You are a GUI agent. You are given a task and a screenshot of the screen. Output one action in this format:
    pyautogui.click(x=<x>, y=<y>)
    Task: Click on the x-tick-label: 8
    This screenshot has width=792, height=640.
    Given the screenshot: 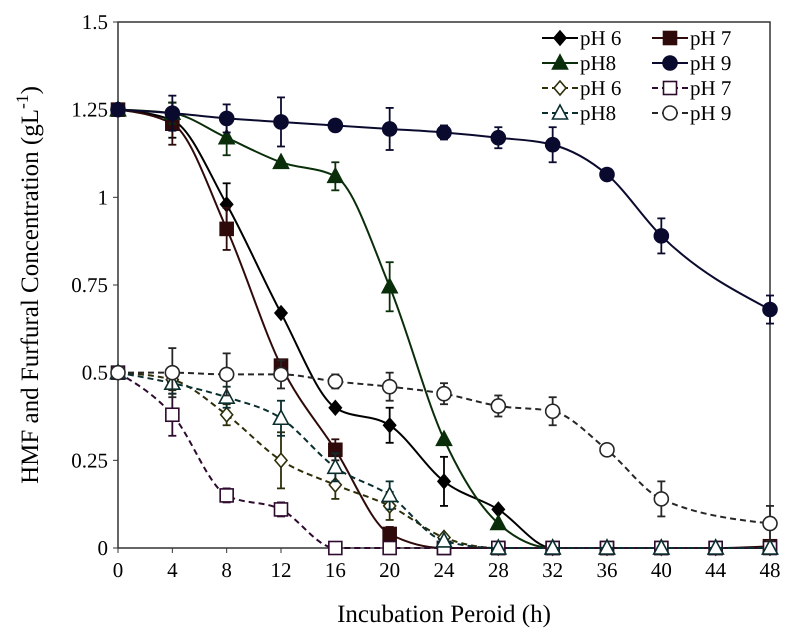 What is the action you would take?
    pyautogui.click(x=226, y=570)
    